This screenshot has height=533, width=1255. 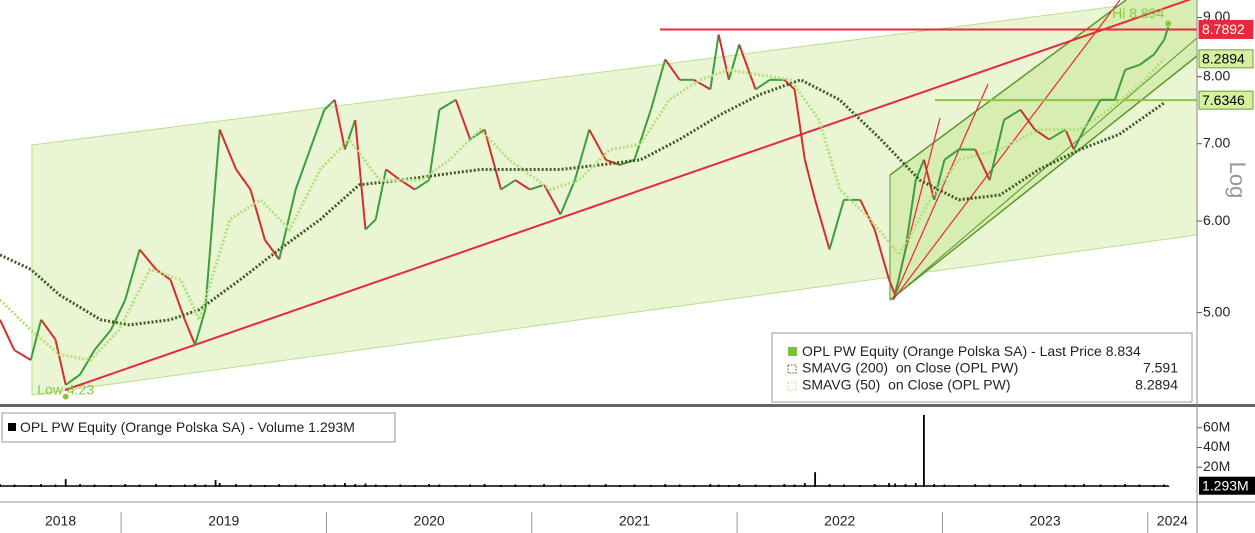 I want to click on panel-divider, so click(x=627, y=405).